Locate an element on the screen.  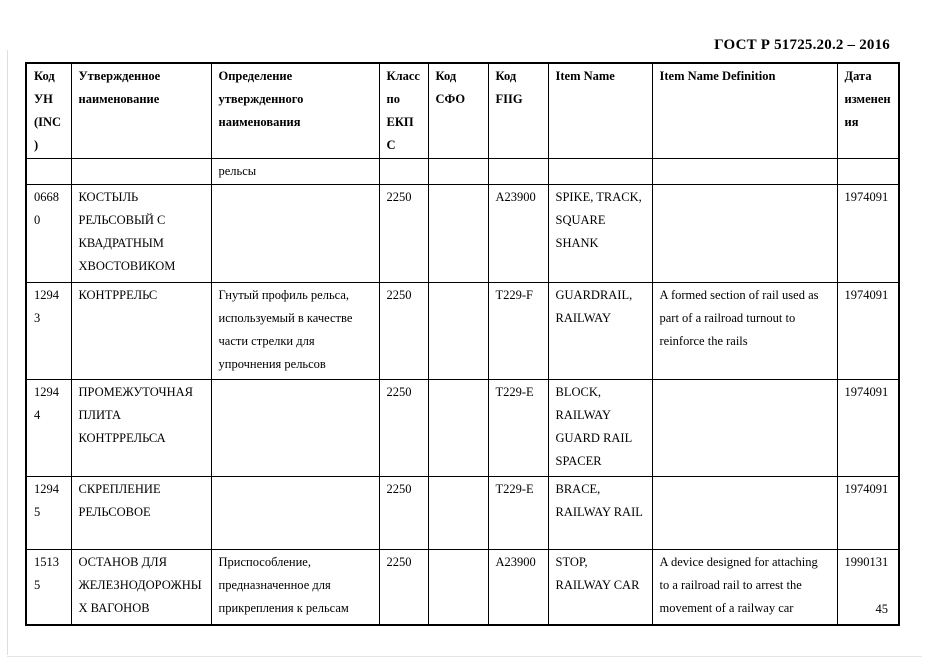
column-header-fiig-code: Код FIIG is located at coordinates (518, 110).